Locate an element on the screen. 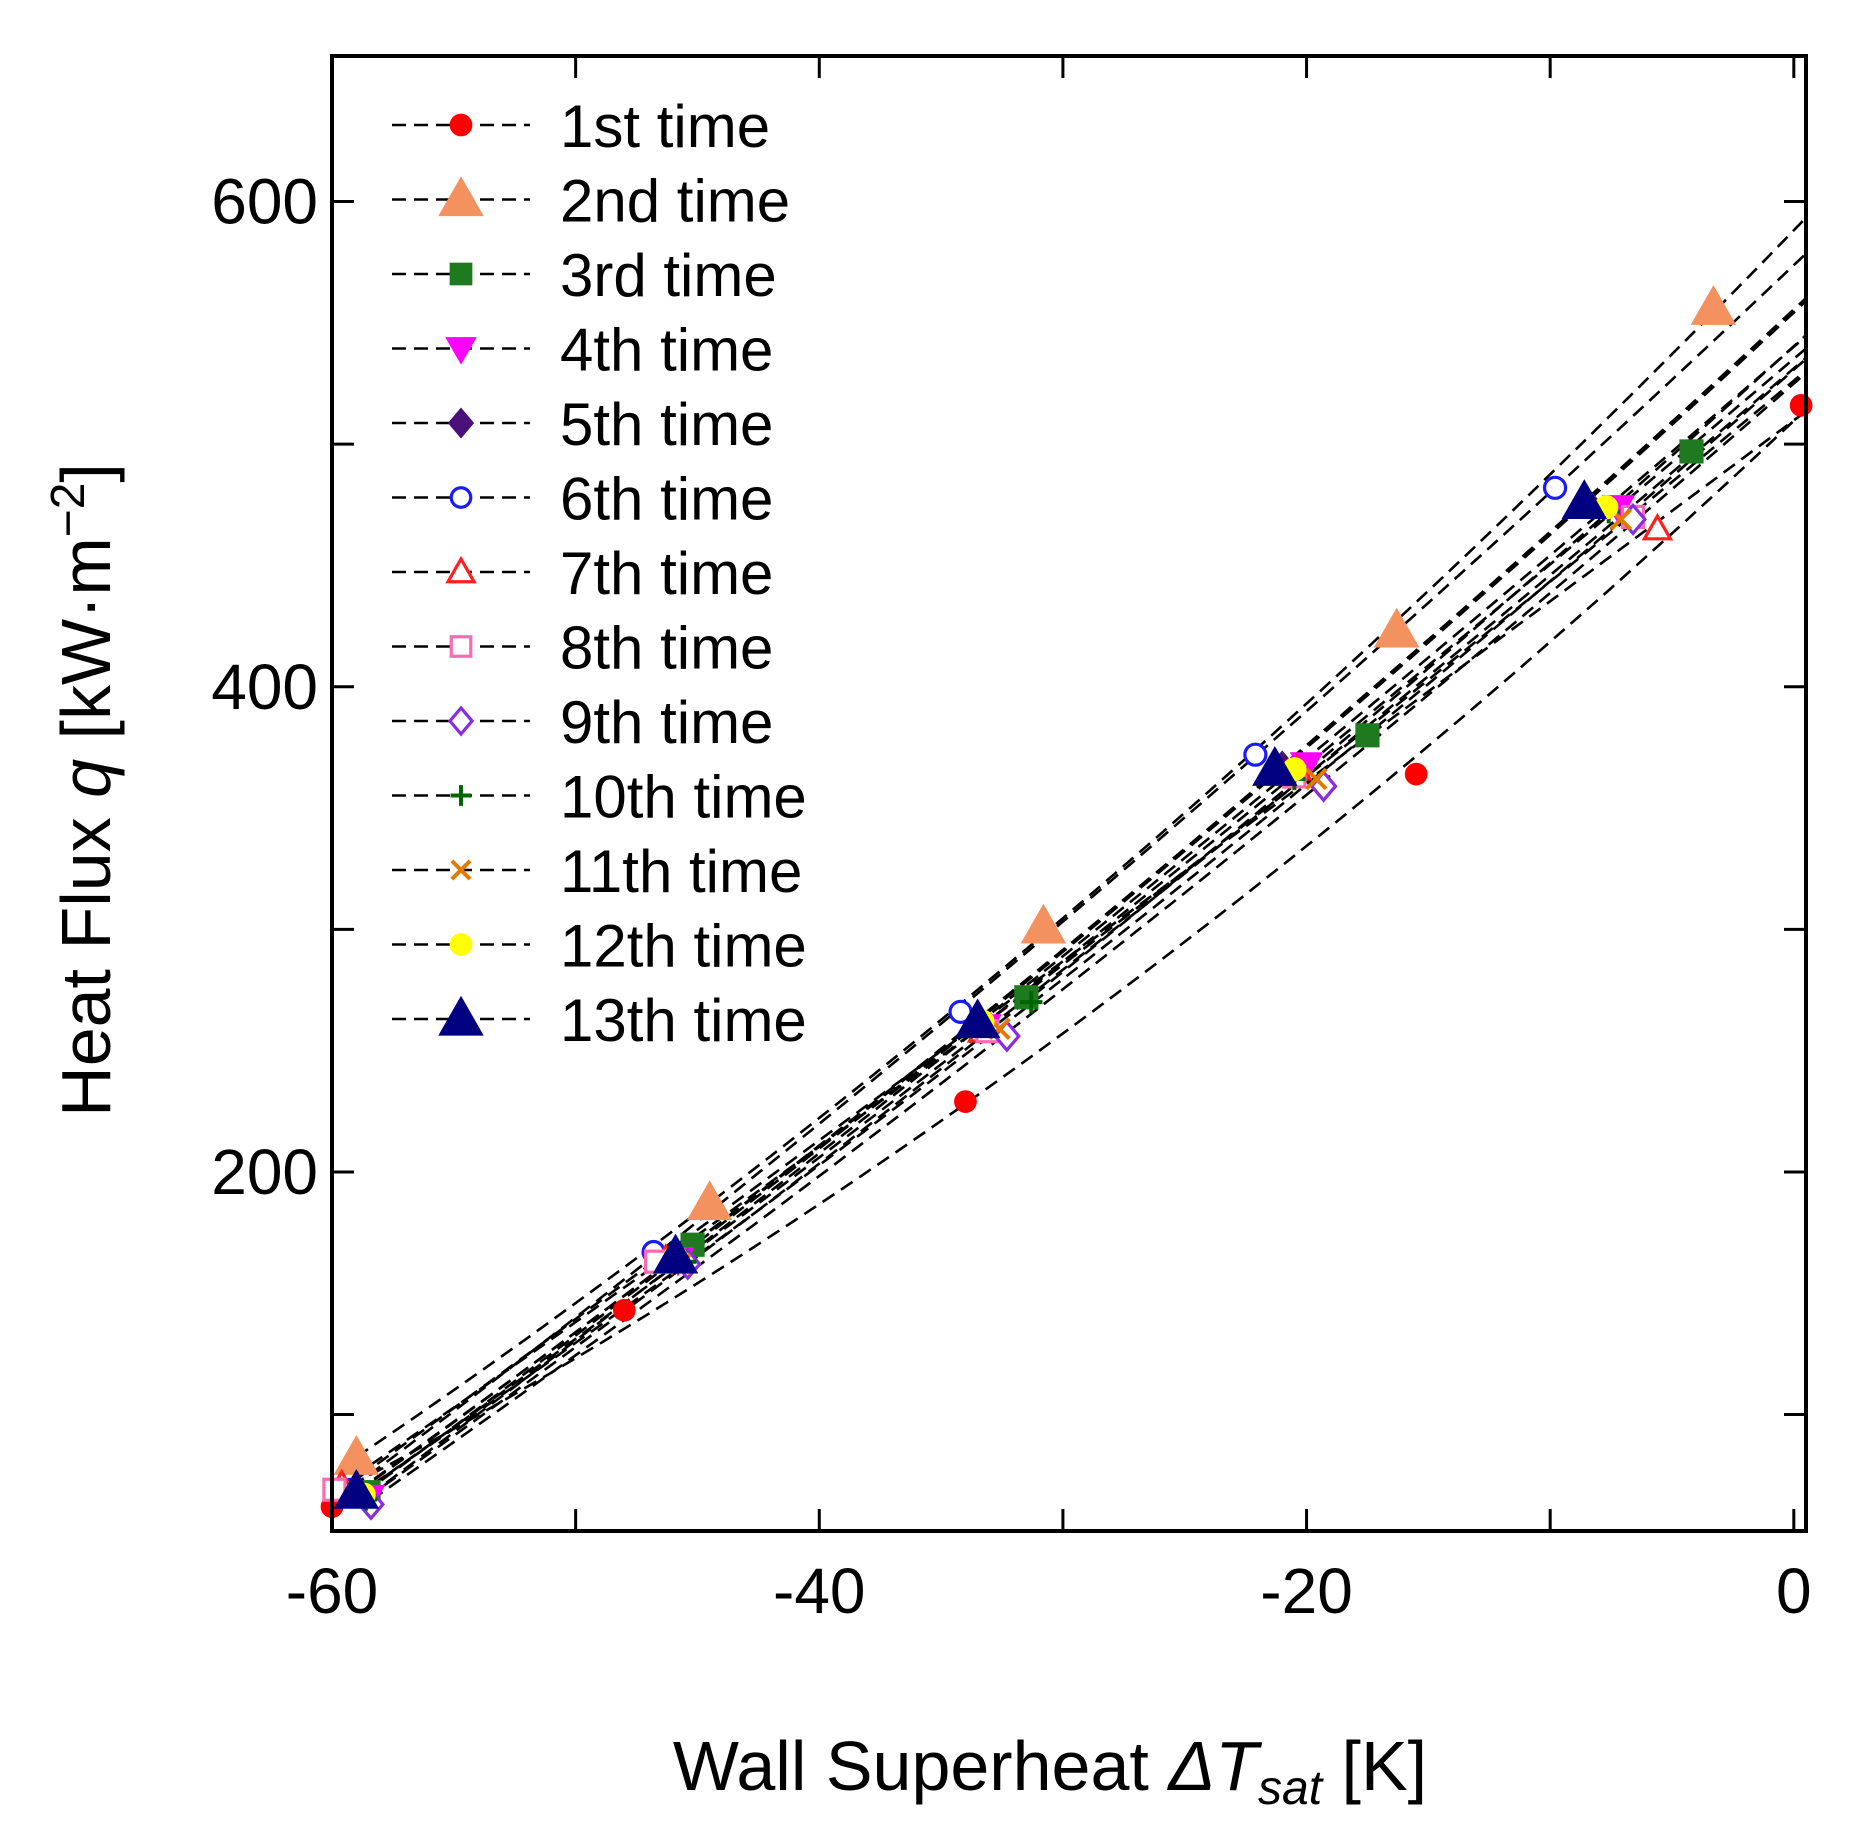 The width and height of the screenshot is (1861, 1840). legend-item: 2nd time is located at coordinates (591, 201).